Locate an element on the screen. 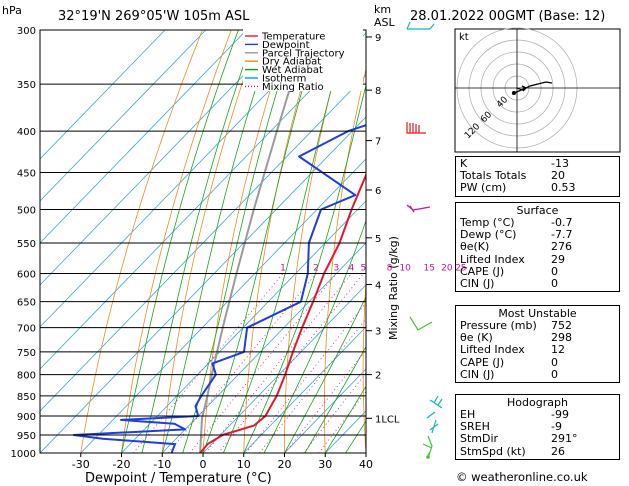 This screenshot has width=629, height=486. mixing-ratio-label: 20 is located at coordinates (447, 269).